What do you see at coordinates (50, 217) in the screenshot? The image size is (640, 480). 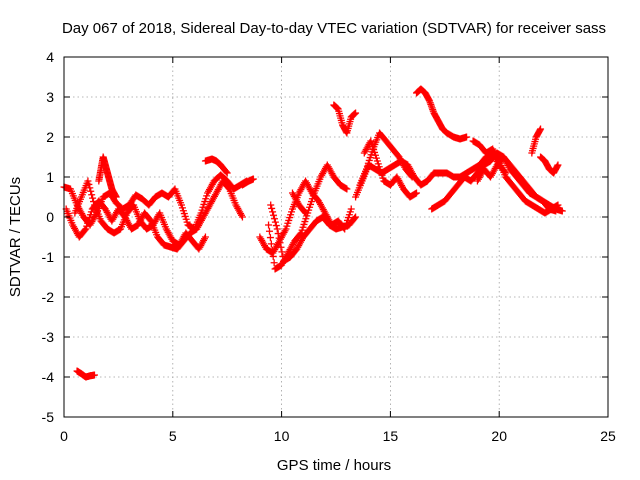 I see `y-tick-label: 0` at bounding box center [50, 217].